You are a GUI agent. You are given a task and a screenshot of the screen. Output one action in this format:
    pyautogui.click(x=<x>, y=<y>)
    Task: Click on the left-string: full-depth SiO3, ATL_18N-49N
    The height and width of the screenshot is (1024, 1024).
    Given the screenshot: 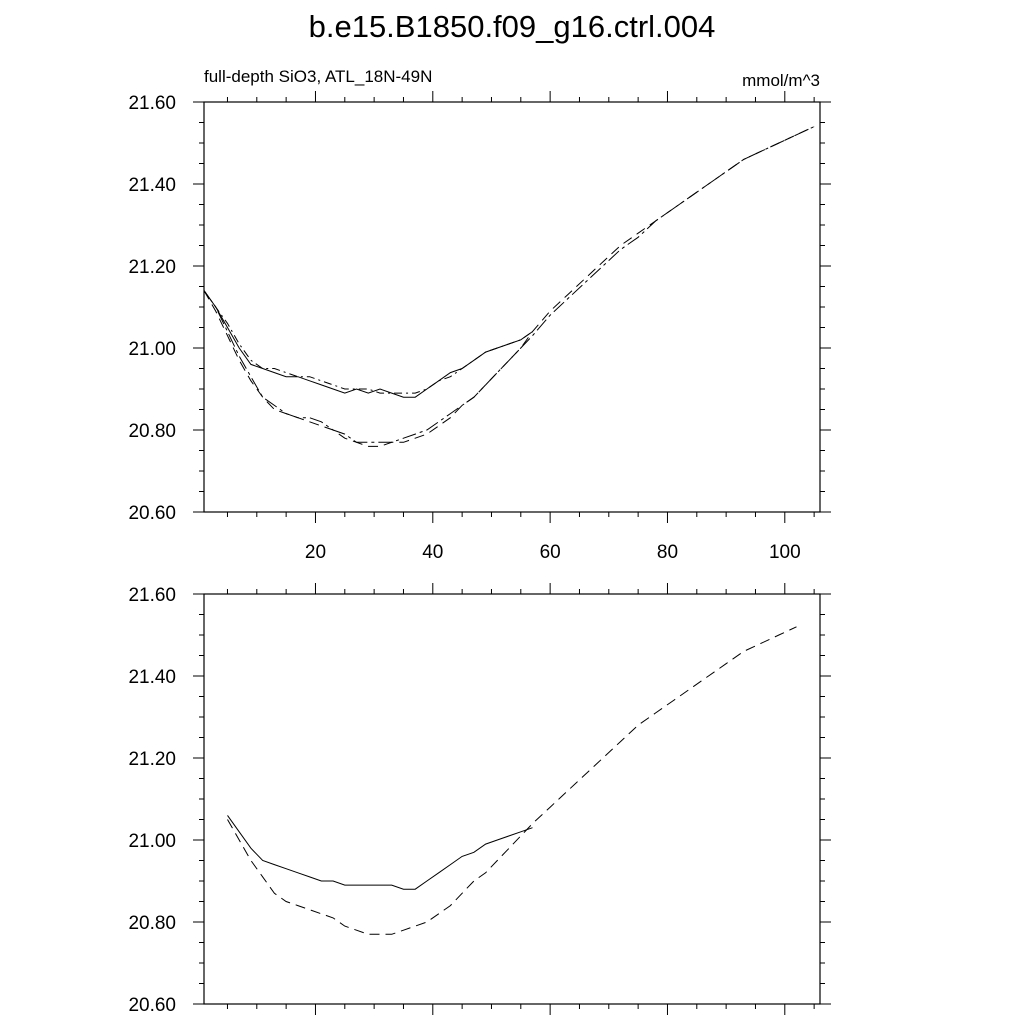 What is the action you would take?
    pyautogui.click(x=318, y=76)
    